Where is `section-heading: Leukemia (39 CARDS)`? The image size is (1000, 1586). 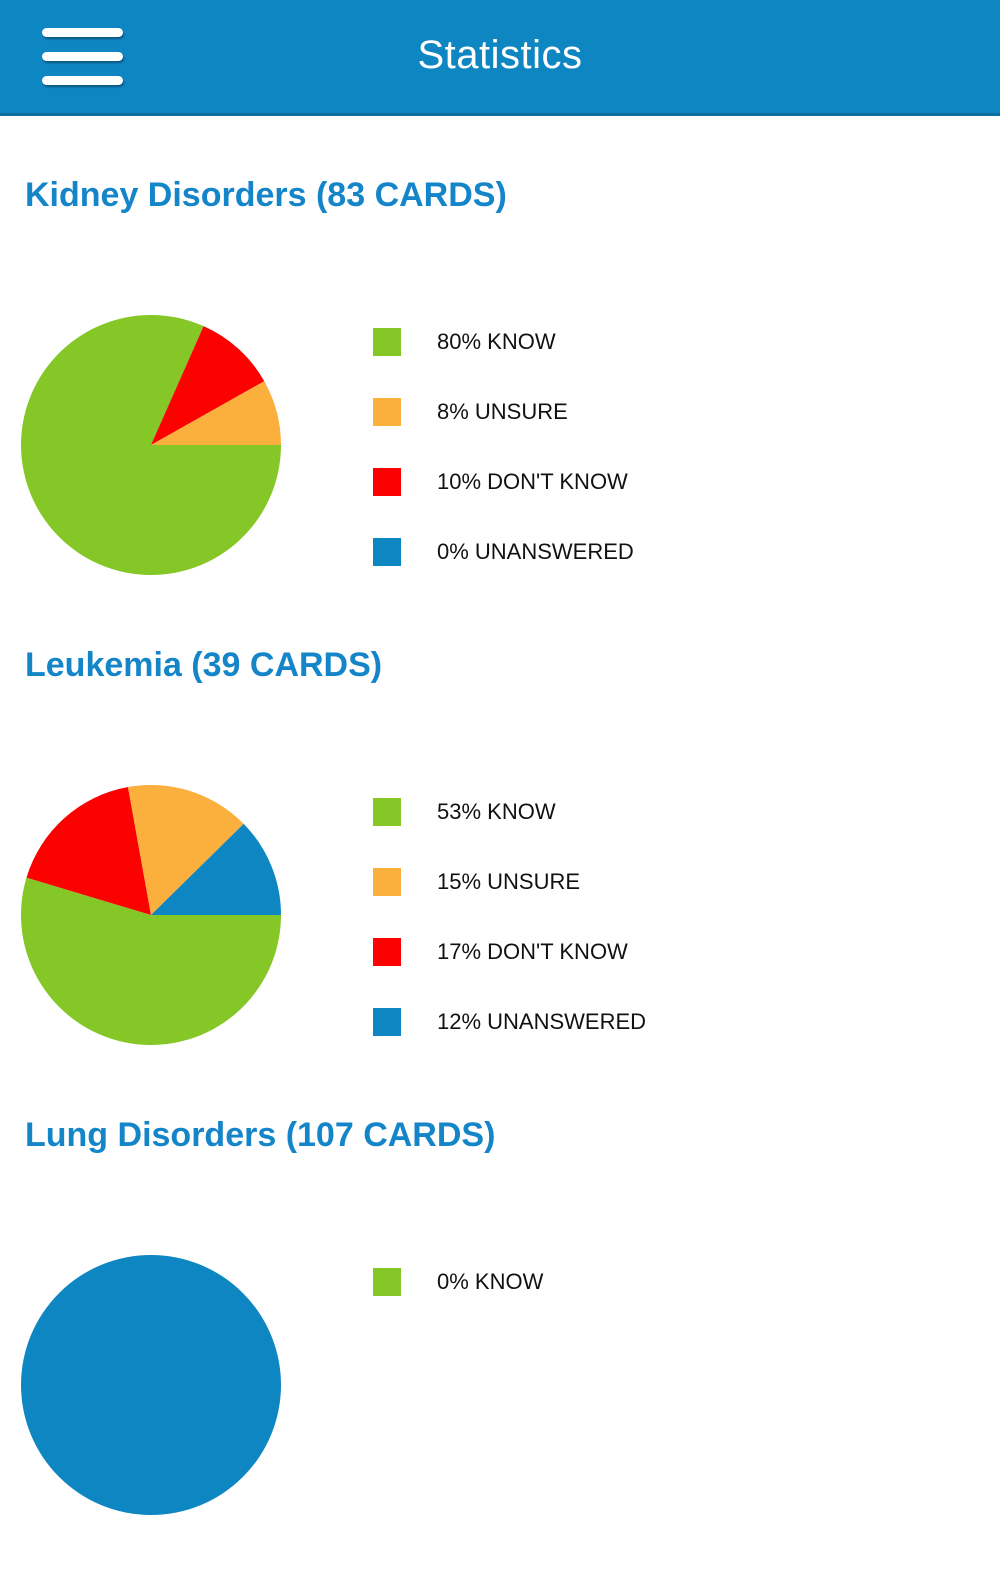
section-heading: Leukemia (39 CARDS) is located at coordinates (204, 665).